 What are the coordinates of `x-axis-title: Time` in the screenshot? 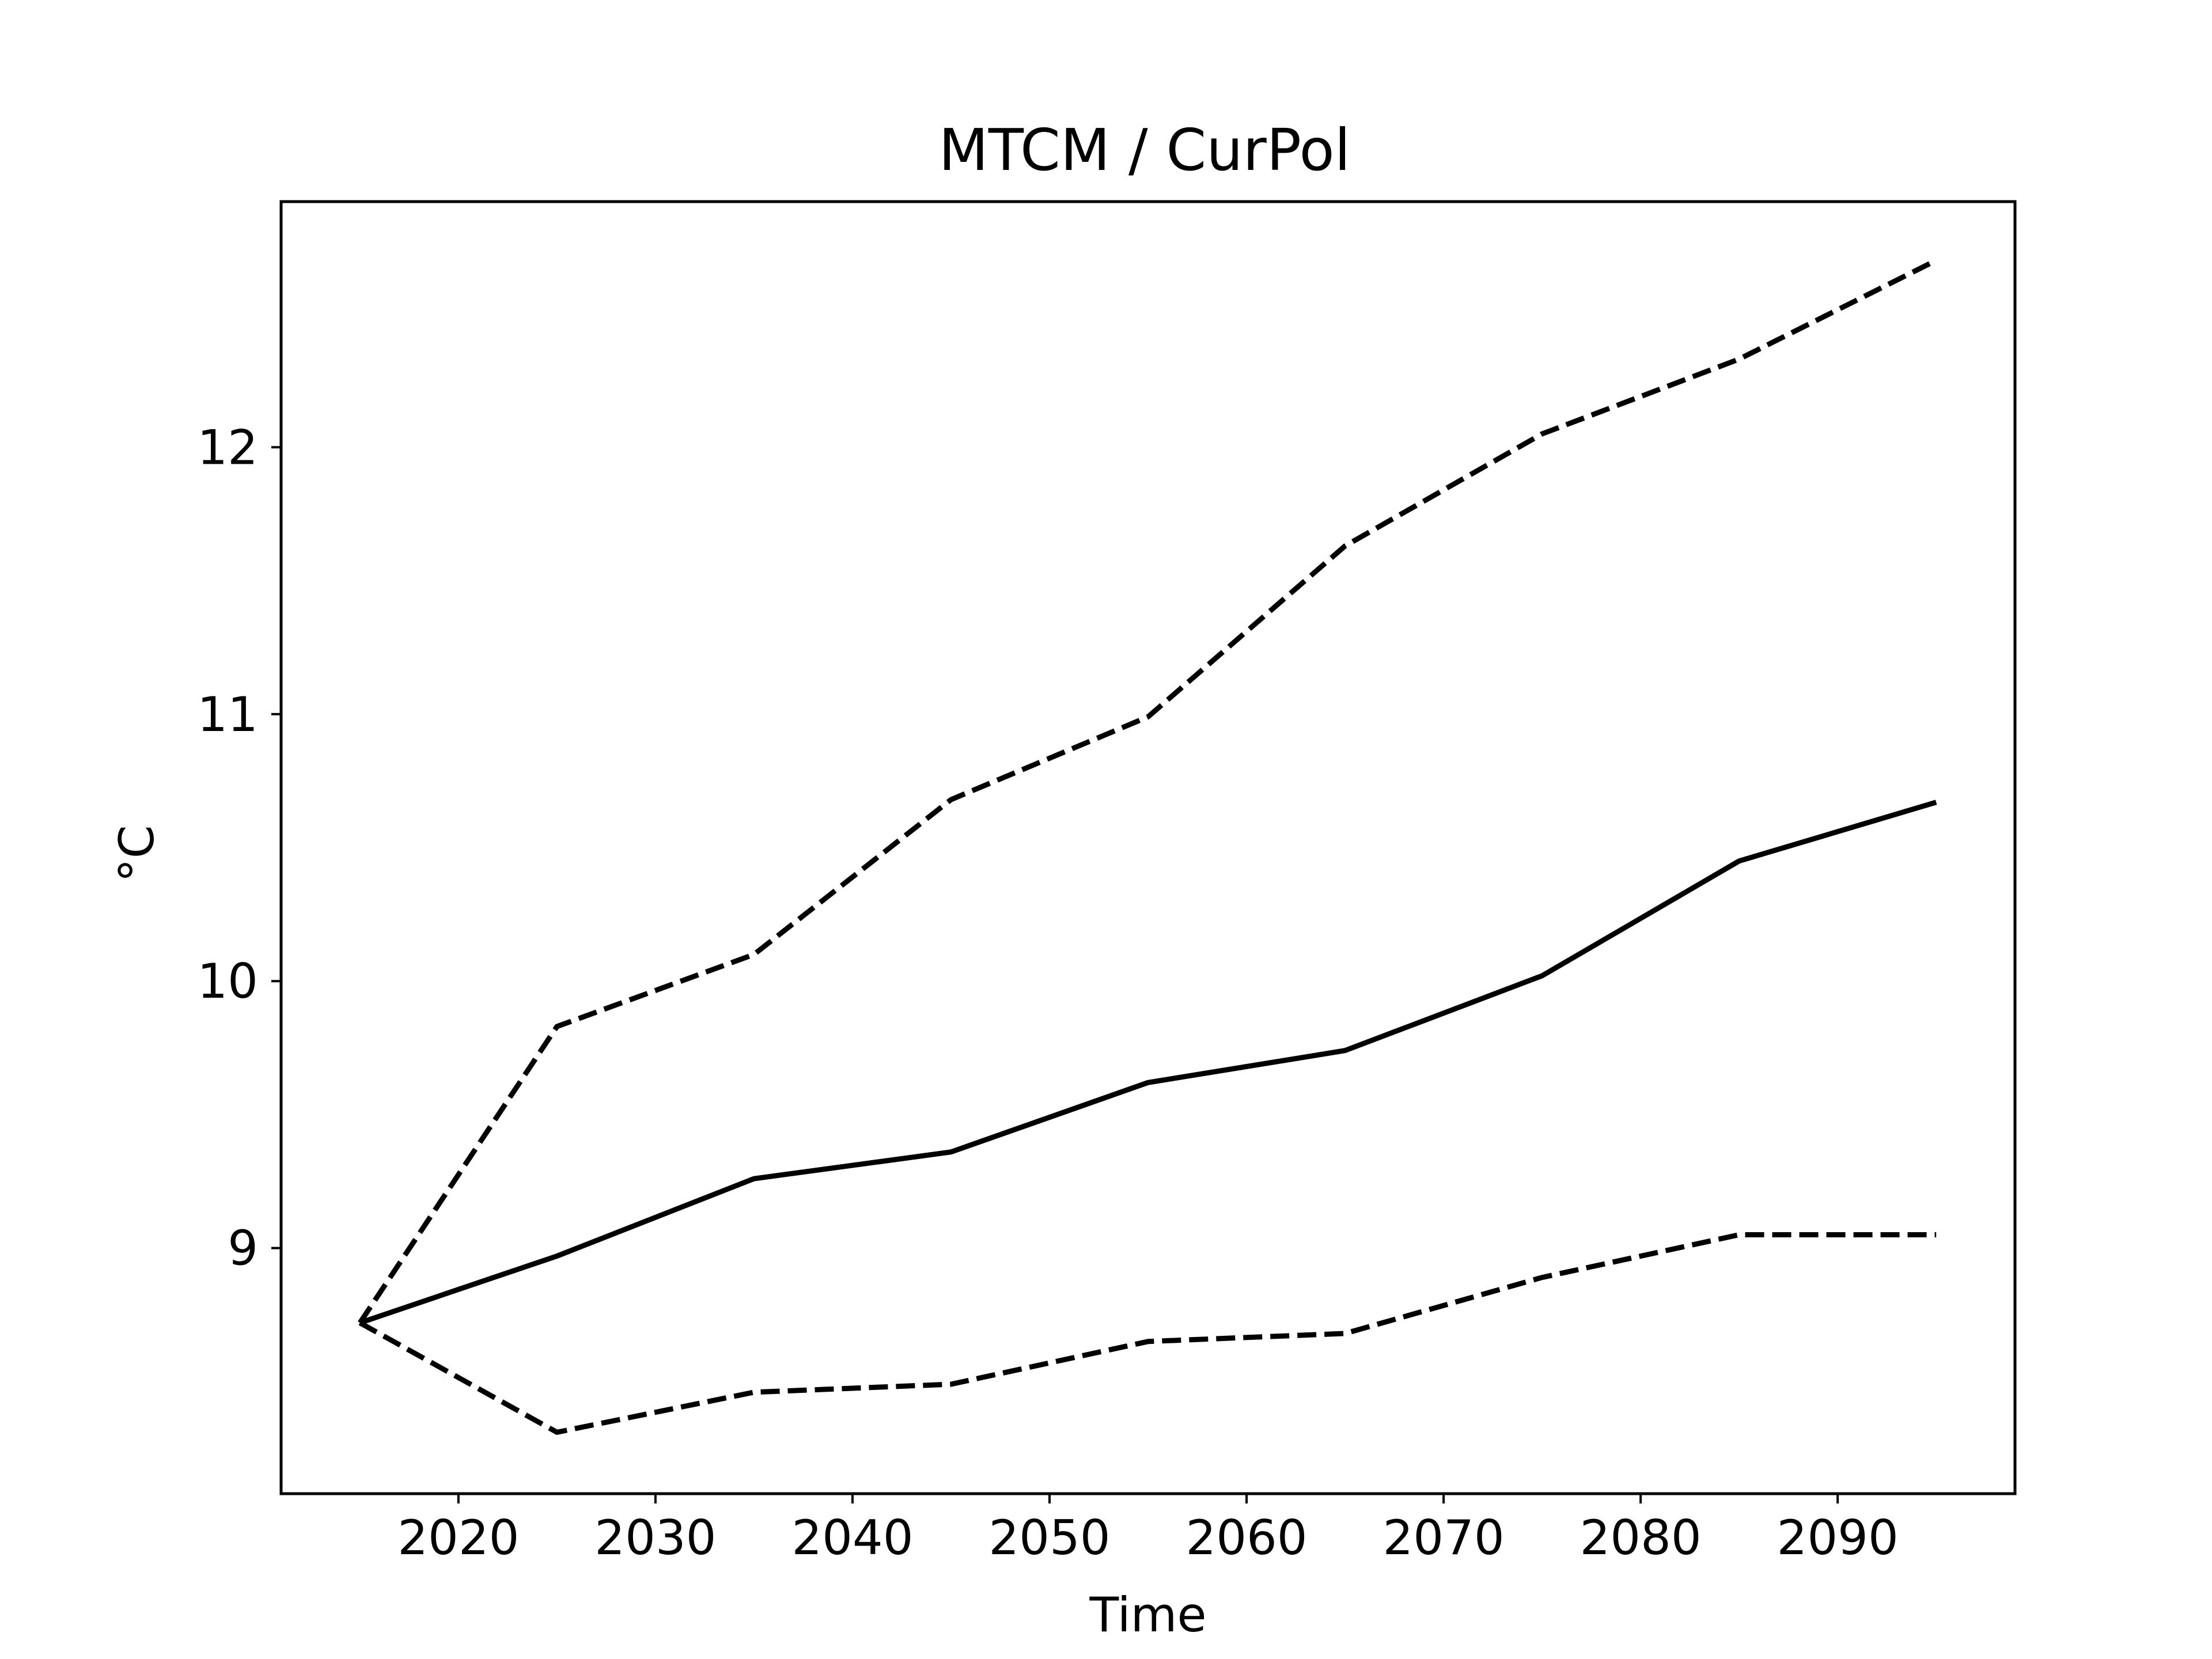 It's located at (1147, 1615).